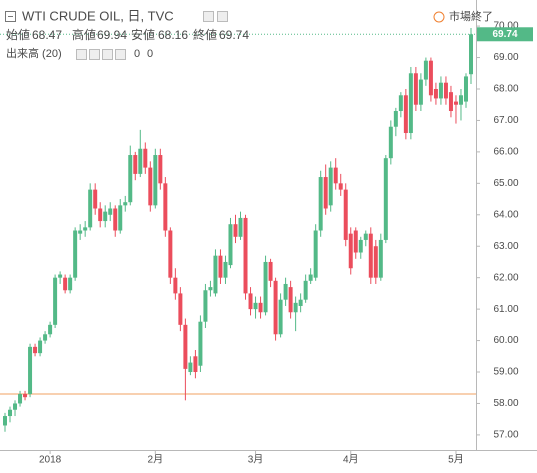 The height and width of the screenshot is (473, 537). I want to click on volume-down: 0, so click(150, 54).